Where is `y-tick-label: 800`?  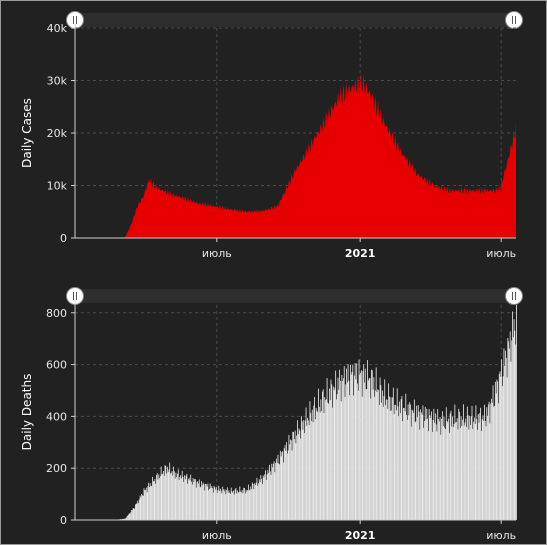
y-tick-label: 800 is located at coordinates (56, 313).